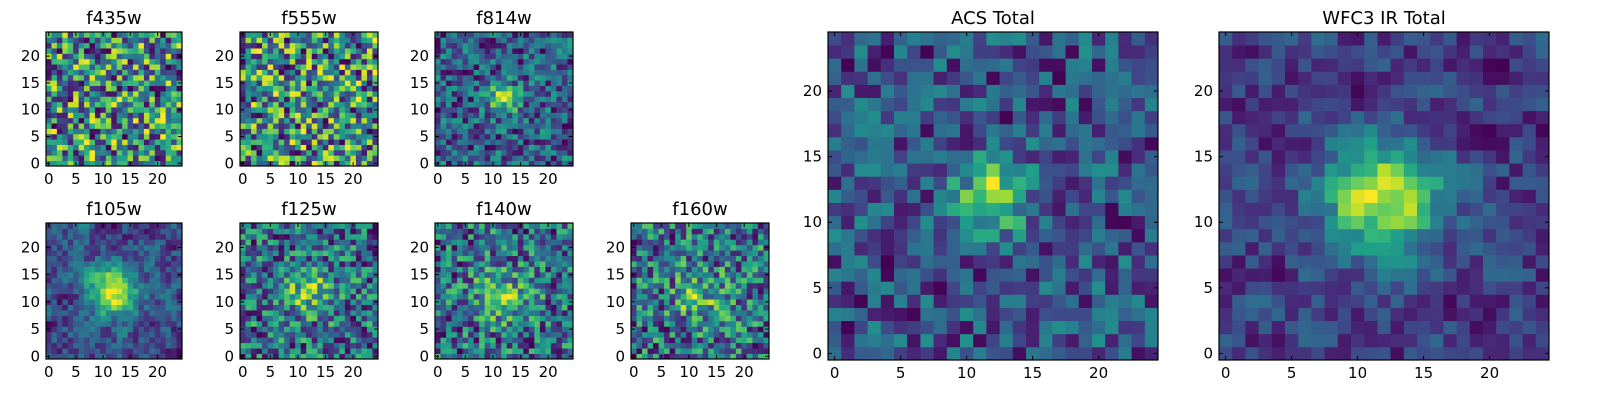  Describe the element at coordinates (103, 179) in the screenshot. I see `x-tick-label: 10` at that location.